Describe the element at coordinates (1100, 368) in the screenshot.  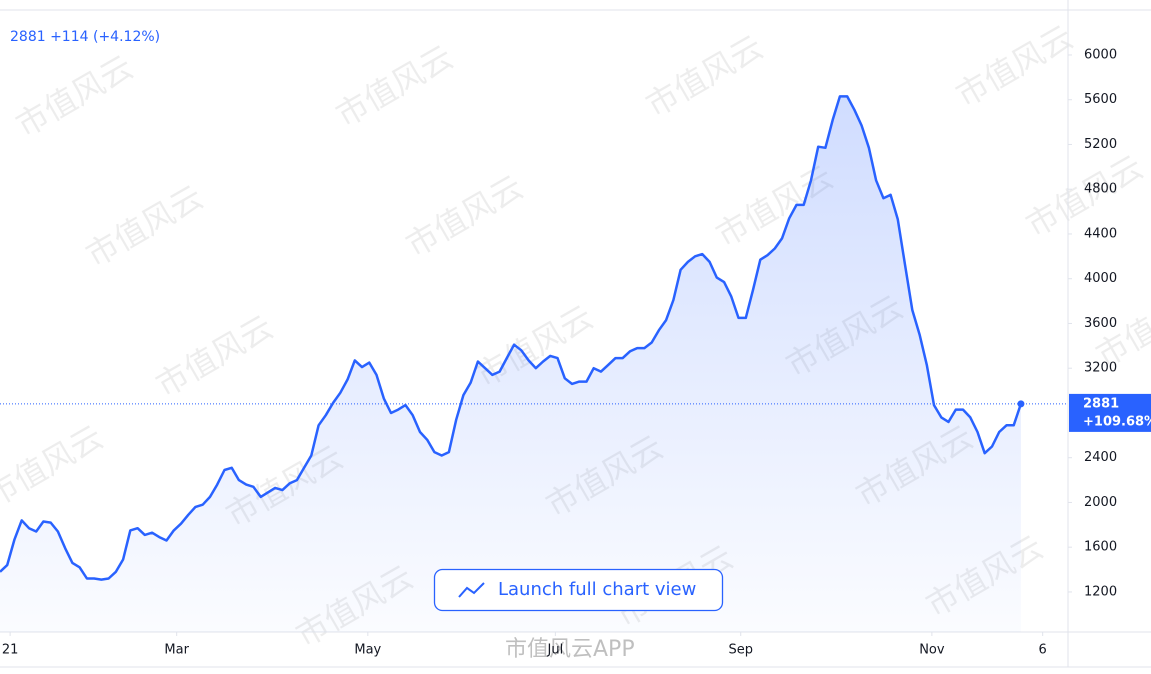
I see `y-tick-label: 3200` at that location.